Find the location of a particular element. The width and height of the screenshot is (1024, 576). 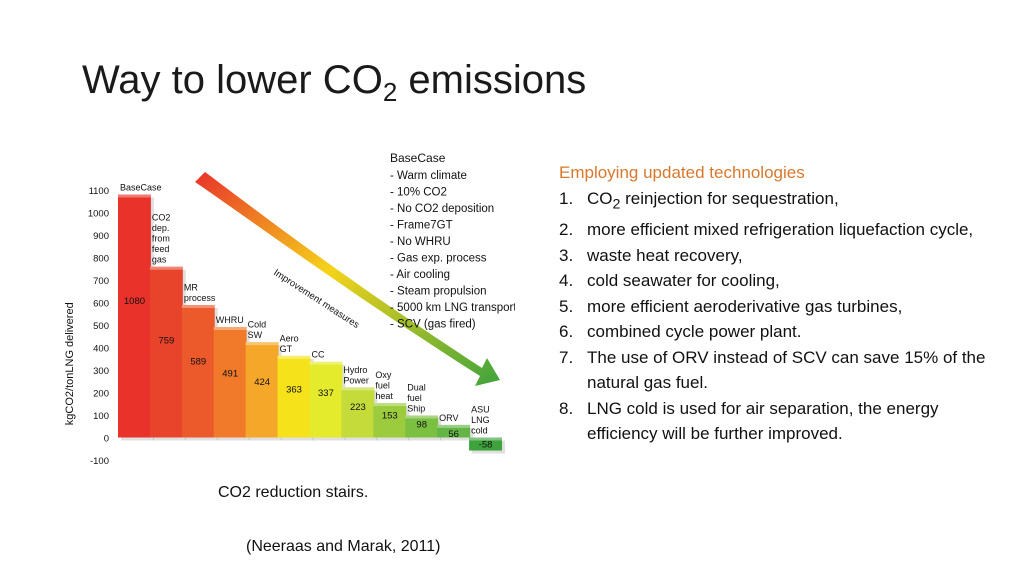

y-tick-label: 1100 is located at coordinates (99, 191).